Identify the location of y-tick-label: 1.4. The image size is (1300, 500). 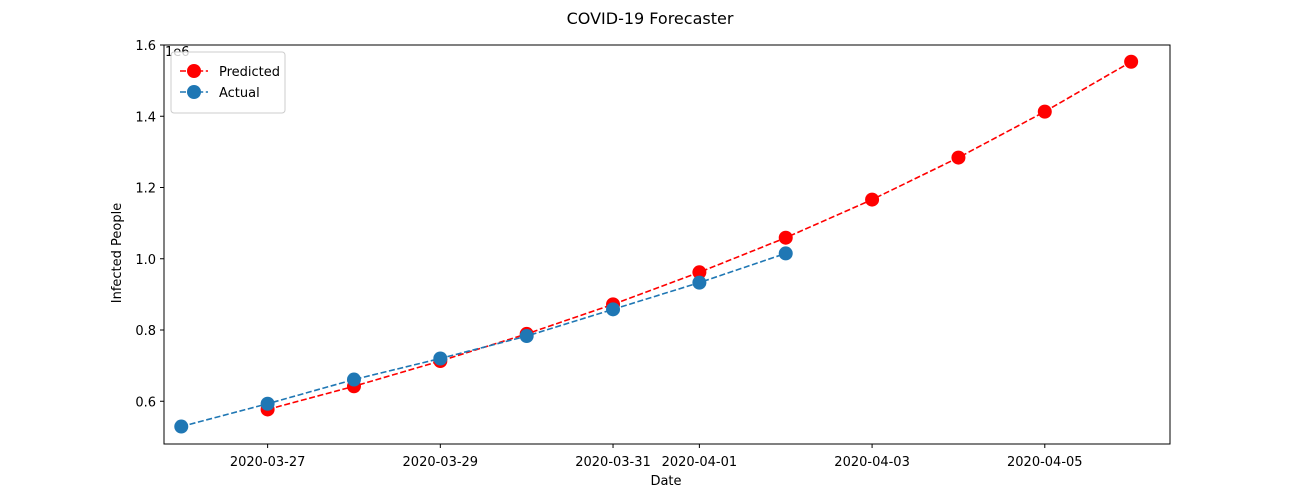
(145, 117).